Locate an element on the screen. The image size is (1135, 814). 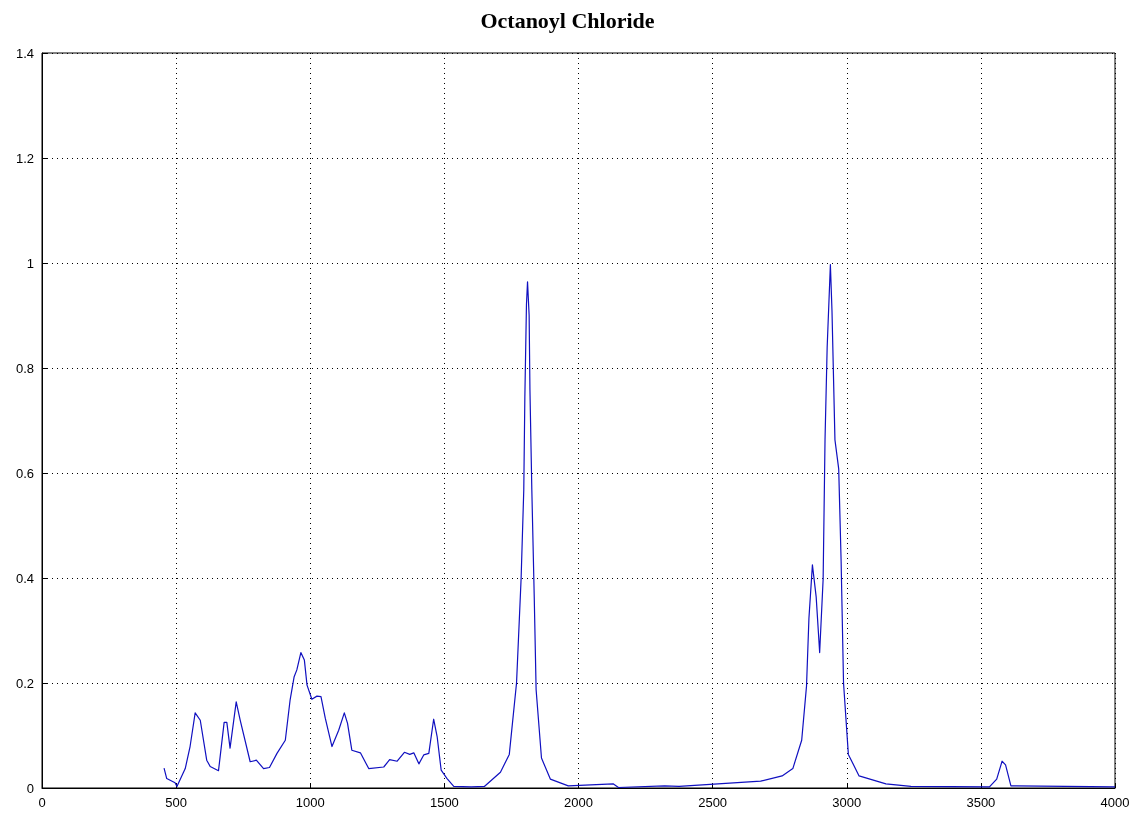
y-tick-label: 1 is located at coordinates (30, 263).